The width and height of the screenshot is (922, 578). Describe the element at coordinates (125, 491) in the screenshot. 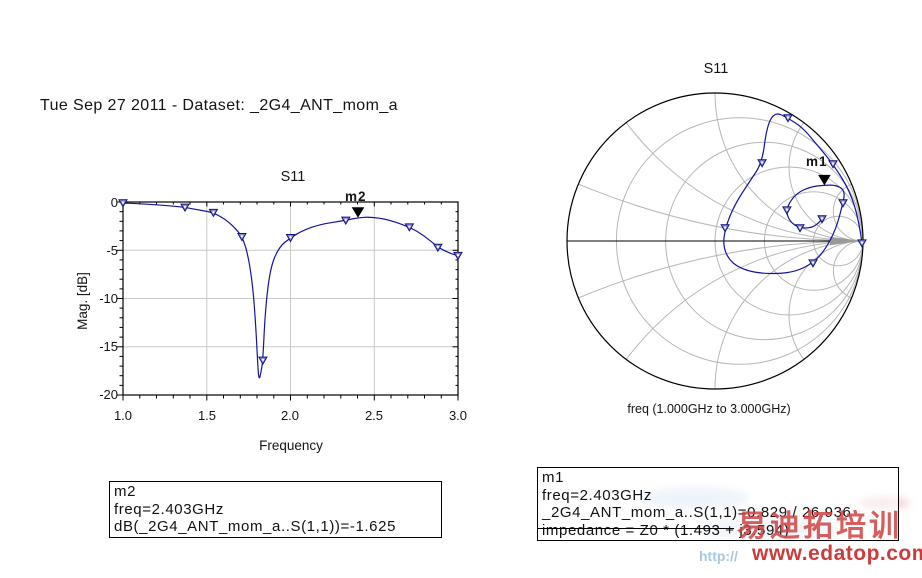

I see `m2-box-line1: m2` at that location.